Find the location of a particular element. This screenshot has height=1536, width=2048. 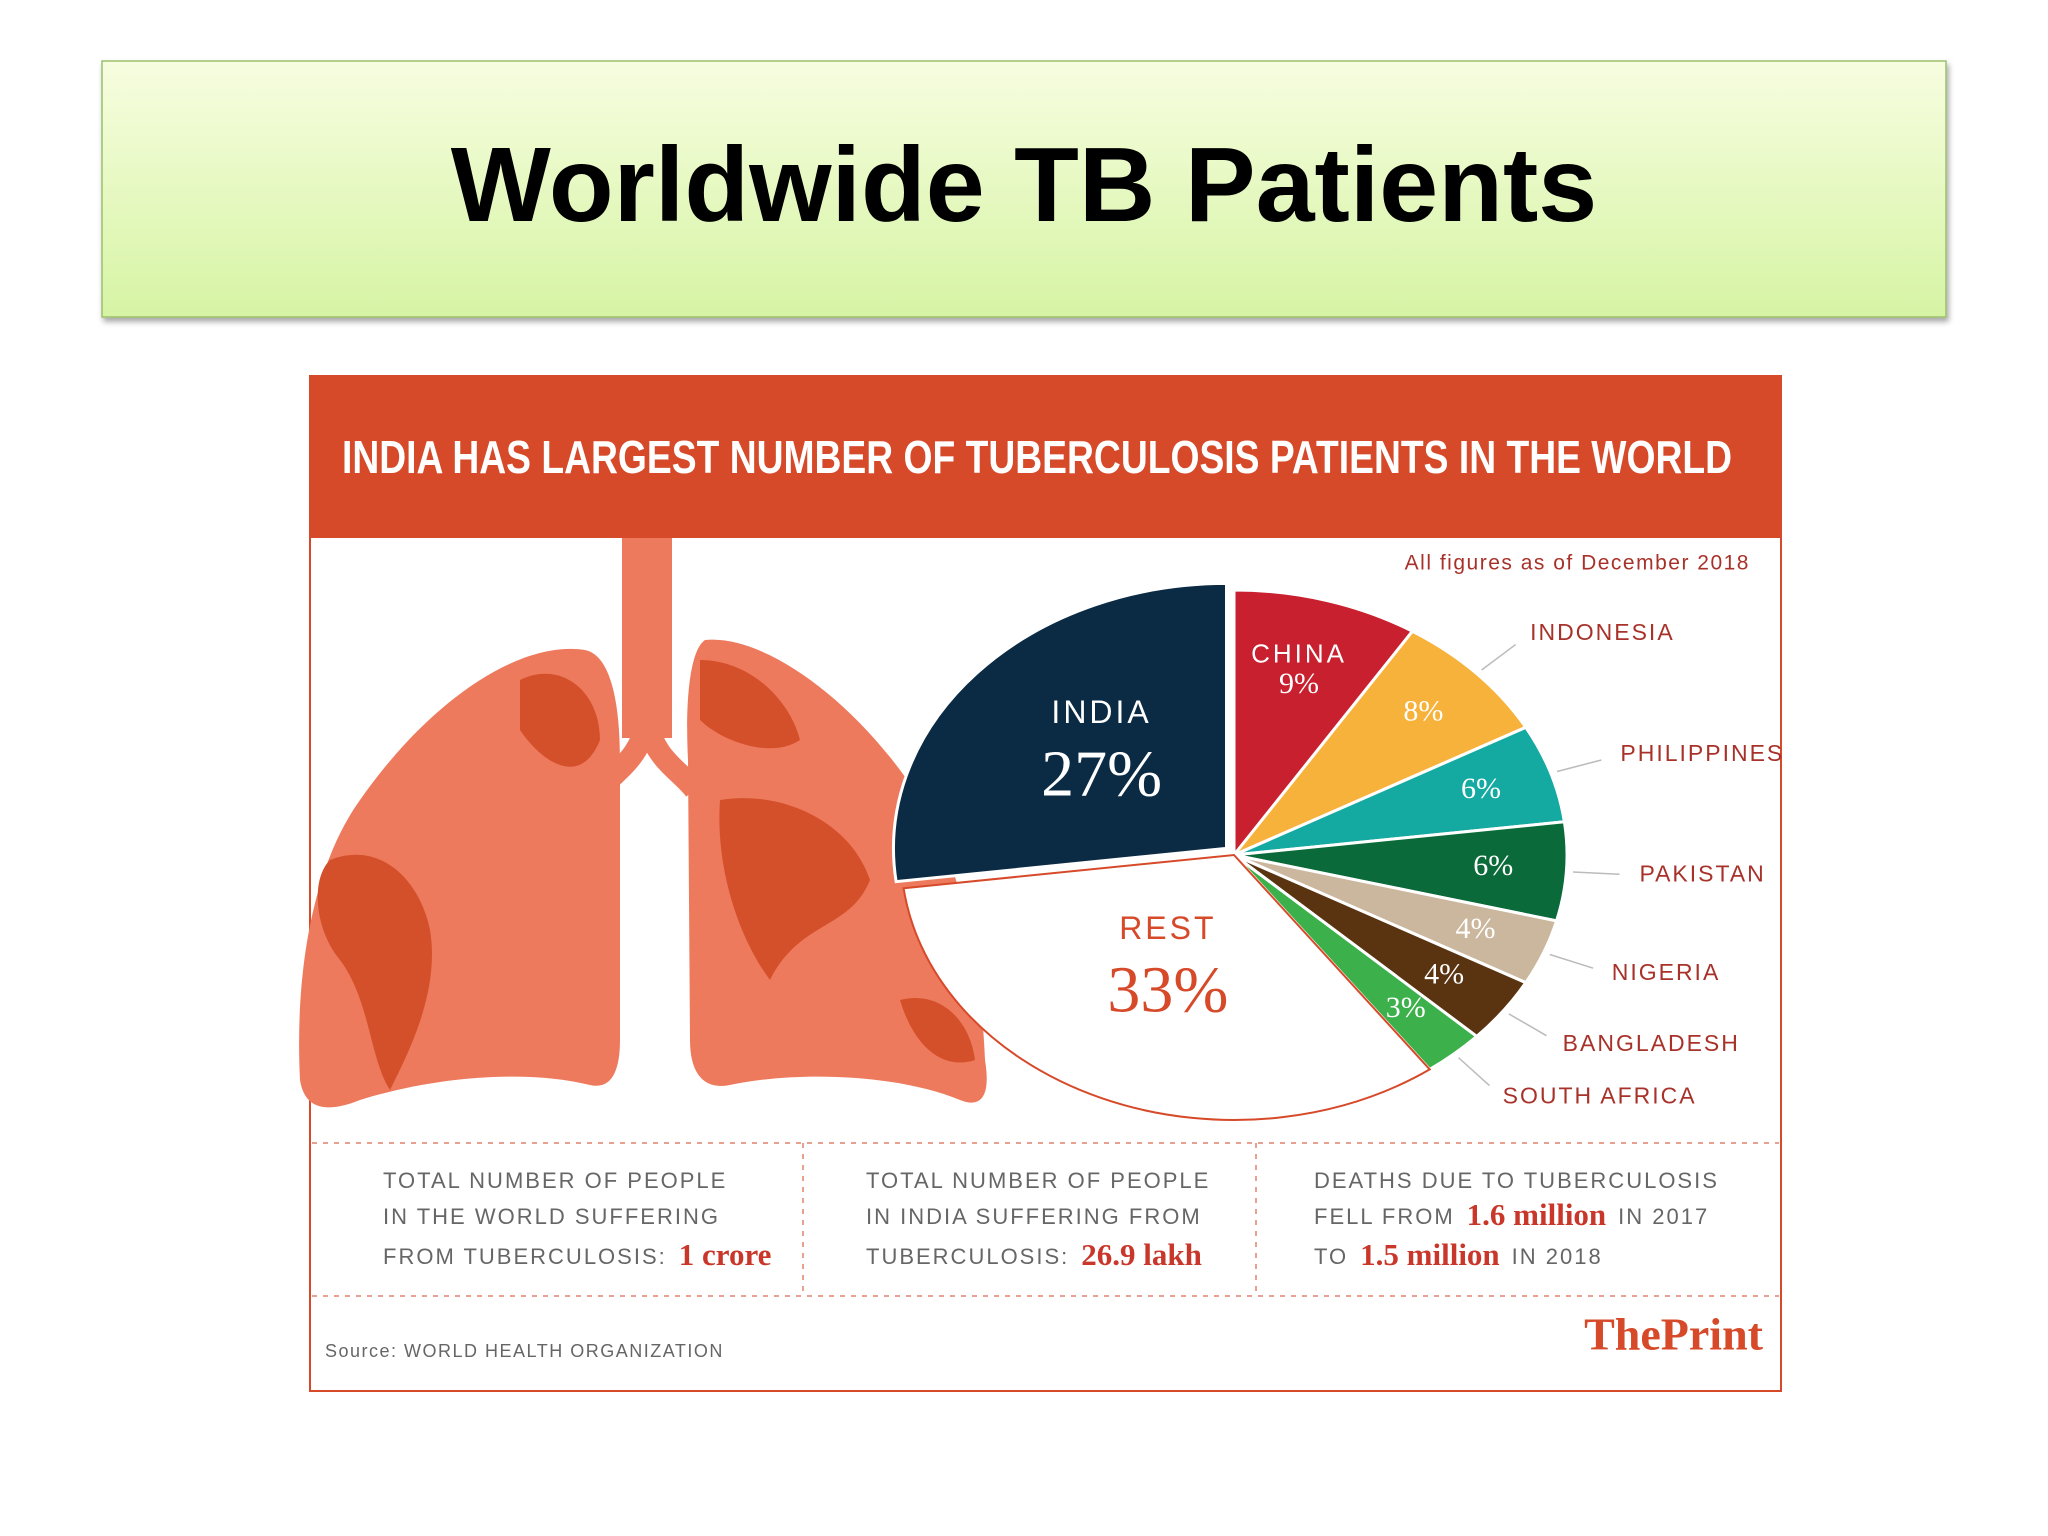

stat-text: TUBERCULOSIS: is located at coordinates (967, 1256).